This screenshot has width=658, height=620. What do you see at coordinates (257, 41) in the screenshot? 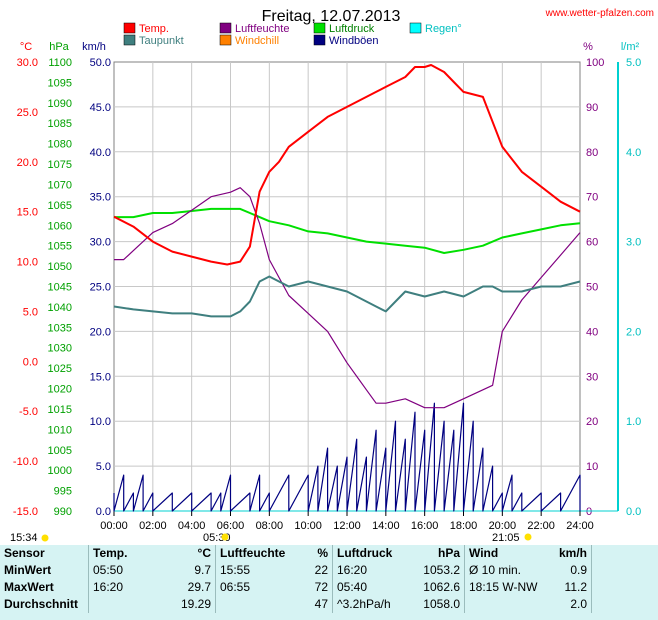
I see `legend-label: Windchill` at bounding box center [257, 41].